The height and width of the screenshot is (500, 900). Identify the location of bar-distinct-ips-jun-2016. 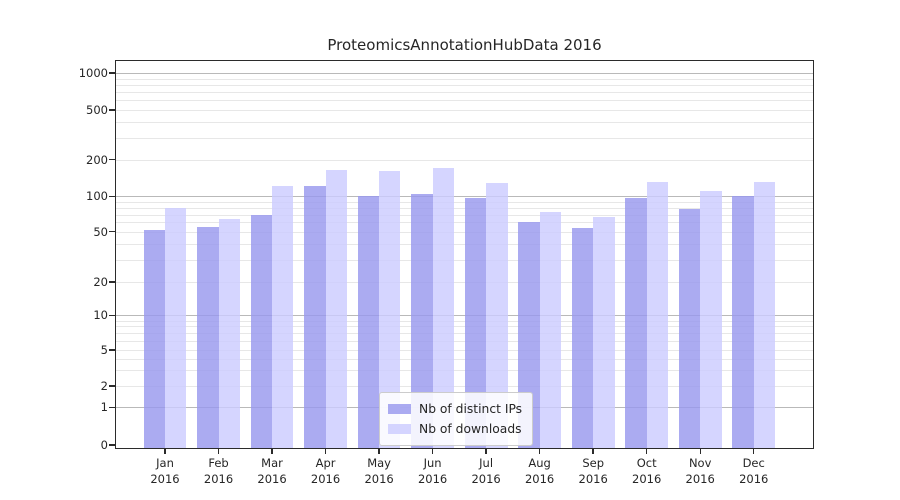
(422, 320).